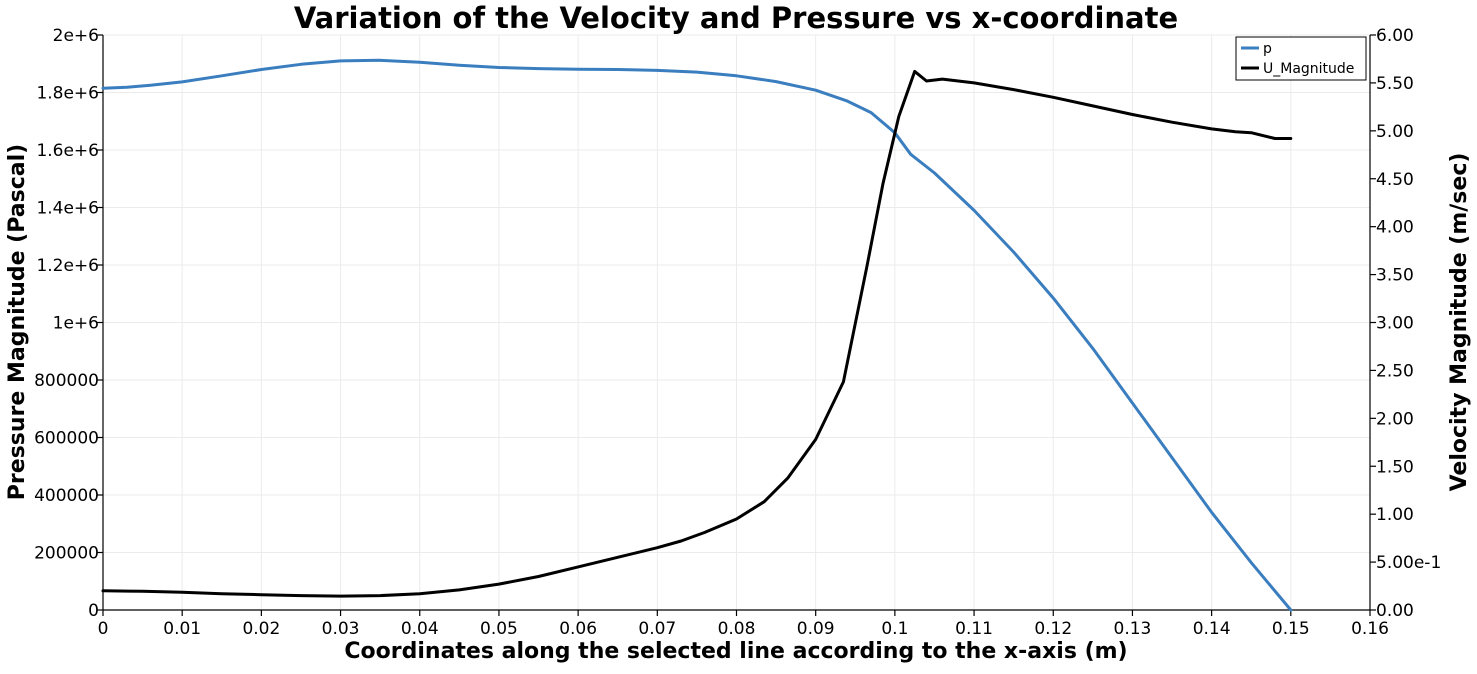  What do you see at coordinates (76, 324) in the screenshot?
I see `y-tick-label: 1e+6` at bounding box center [76, 324].